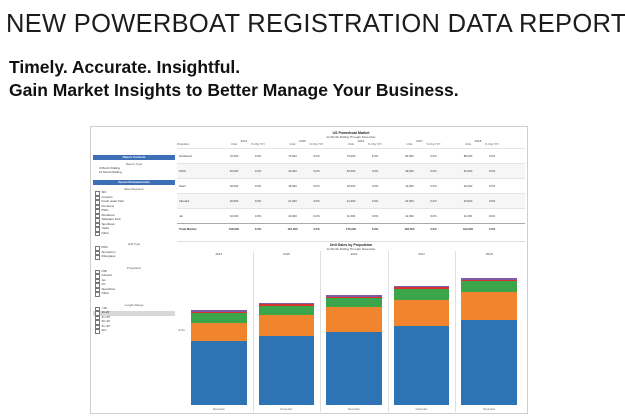  Describe the element at coordinates (134, 289) in the screenshot. I see `propulsion-checkbox: Sterndrive` at that location.